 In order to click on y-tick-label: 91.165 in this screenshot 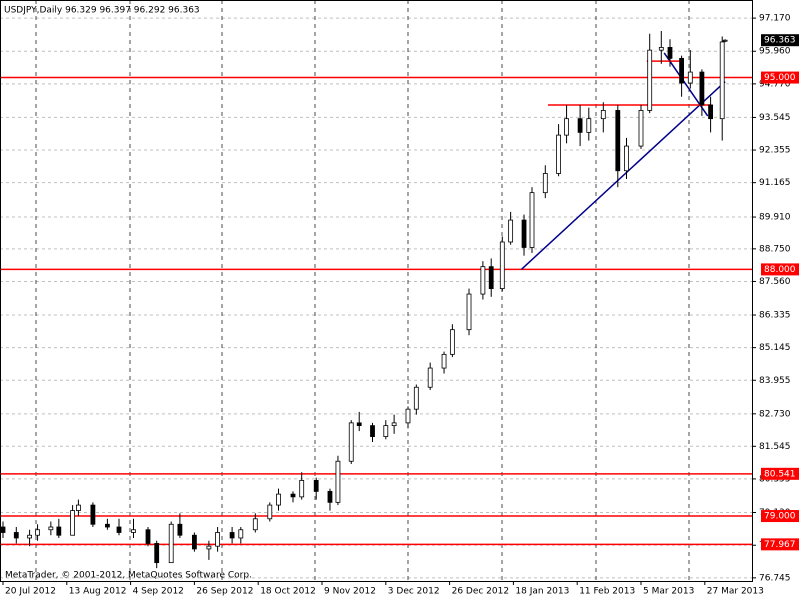, I will do `click(775, 183)`.